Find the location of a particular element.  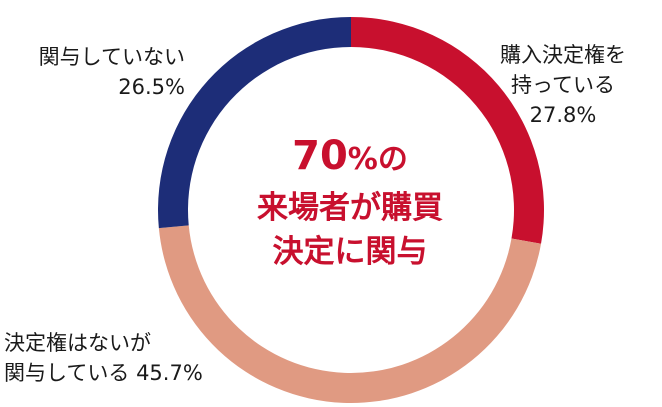

label-involved-line2: 関与している is located at coordinates (67, 373).